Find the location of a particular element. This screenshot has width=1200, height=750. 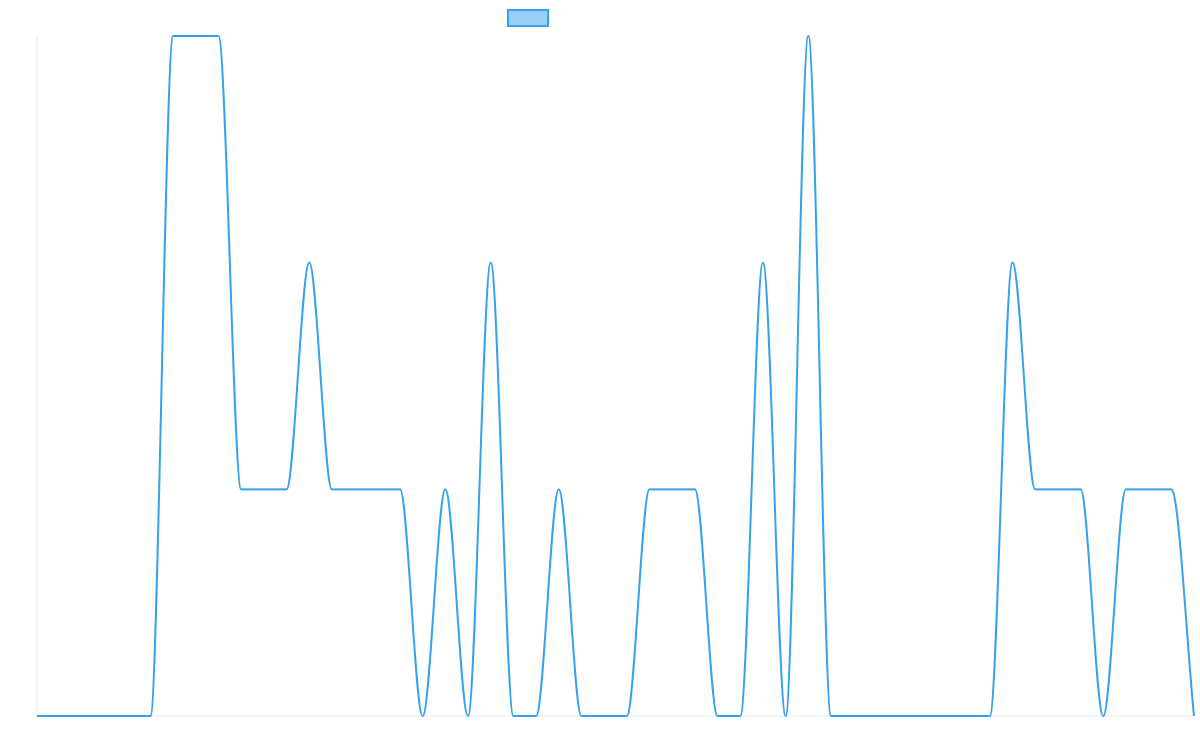

legend-swatch is located at coordinates (528, 18).